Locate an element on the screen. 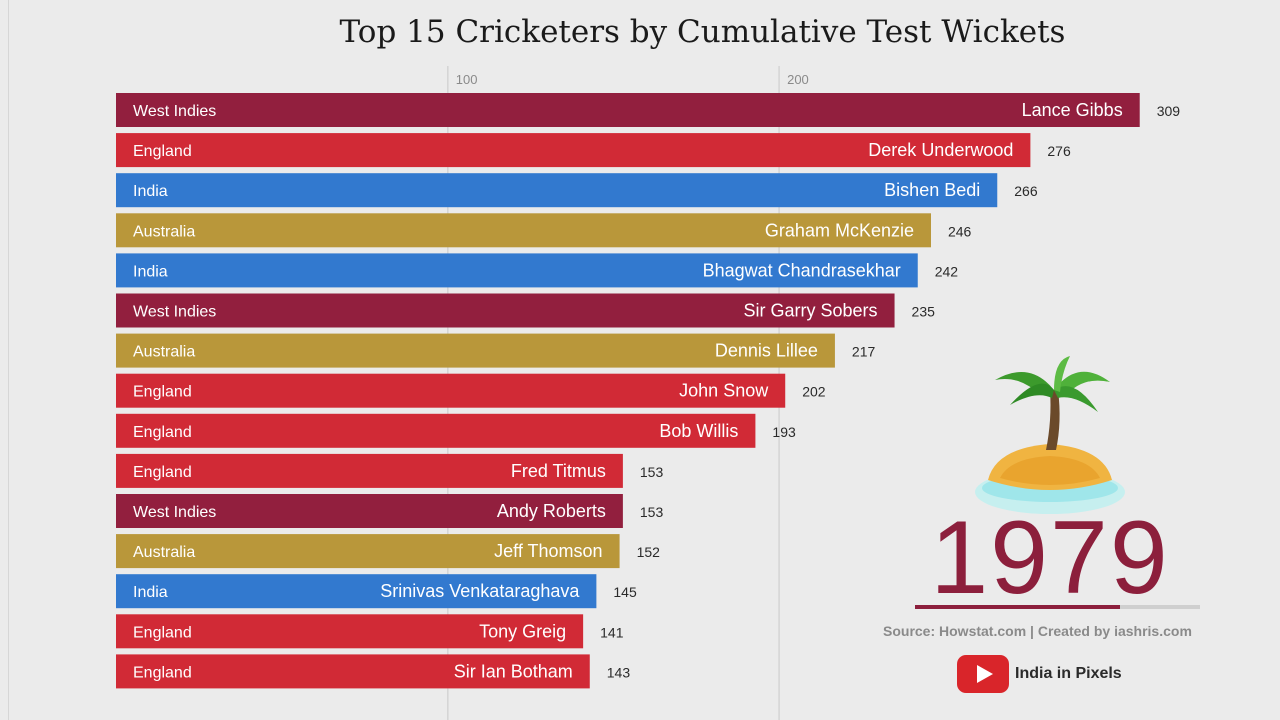  frame-divider is located at coordinates (8, 360).